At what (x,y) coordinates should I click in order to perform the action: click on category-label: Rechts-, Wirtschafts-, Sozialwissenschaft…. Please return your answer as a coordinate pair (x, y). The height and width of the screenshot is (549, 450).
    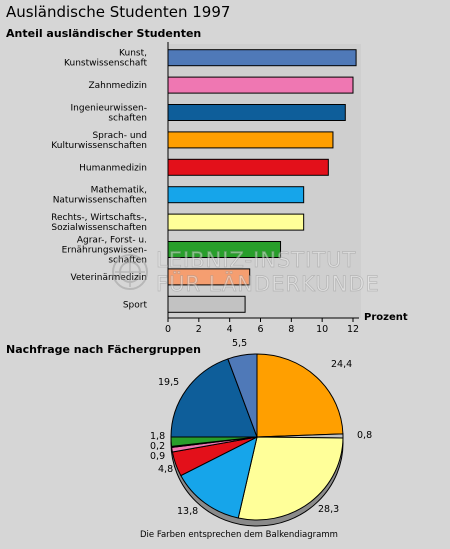
    Looking at the image, I should click on (99, 223).